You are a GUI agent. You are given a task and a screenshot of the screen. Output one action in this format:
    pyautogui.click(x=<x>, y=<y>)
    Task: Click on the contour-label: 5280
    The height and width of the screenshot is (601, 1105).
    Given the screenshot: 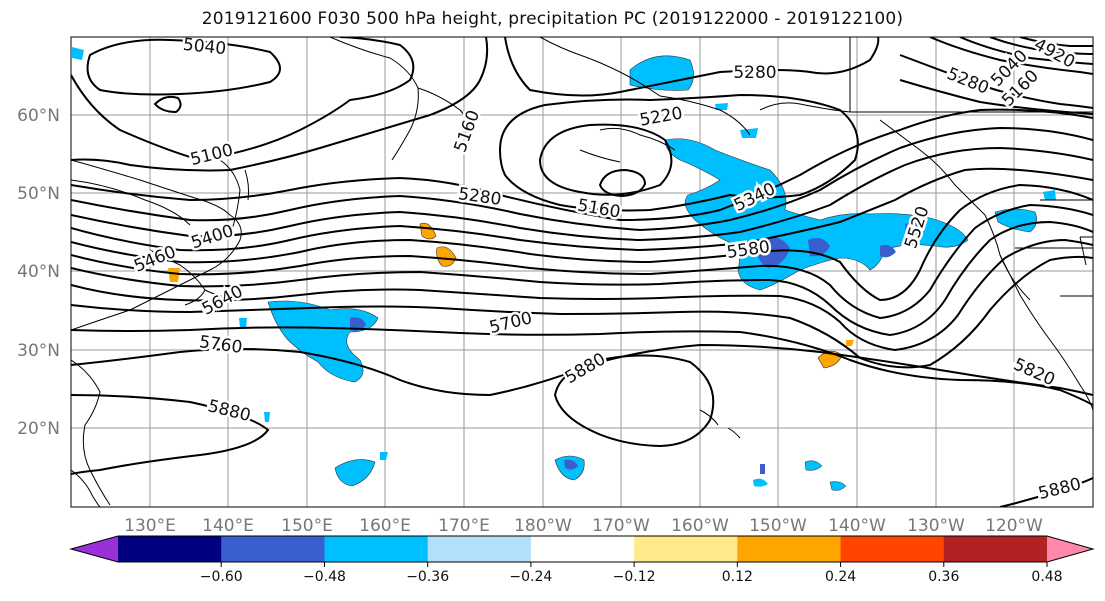 What is the action you would take?
    pyautogui.click(x=754, y=73)
    